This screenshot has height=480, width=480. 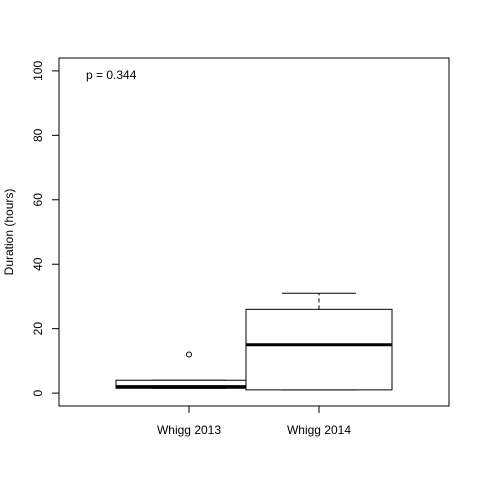 I want to click on x-tick-label: Whigg 2013, so click(x=189, y=430).